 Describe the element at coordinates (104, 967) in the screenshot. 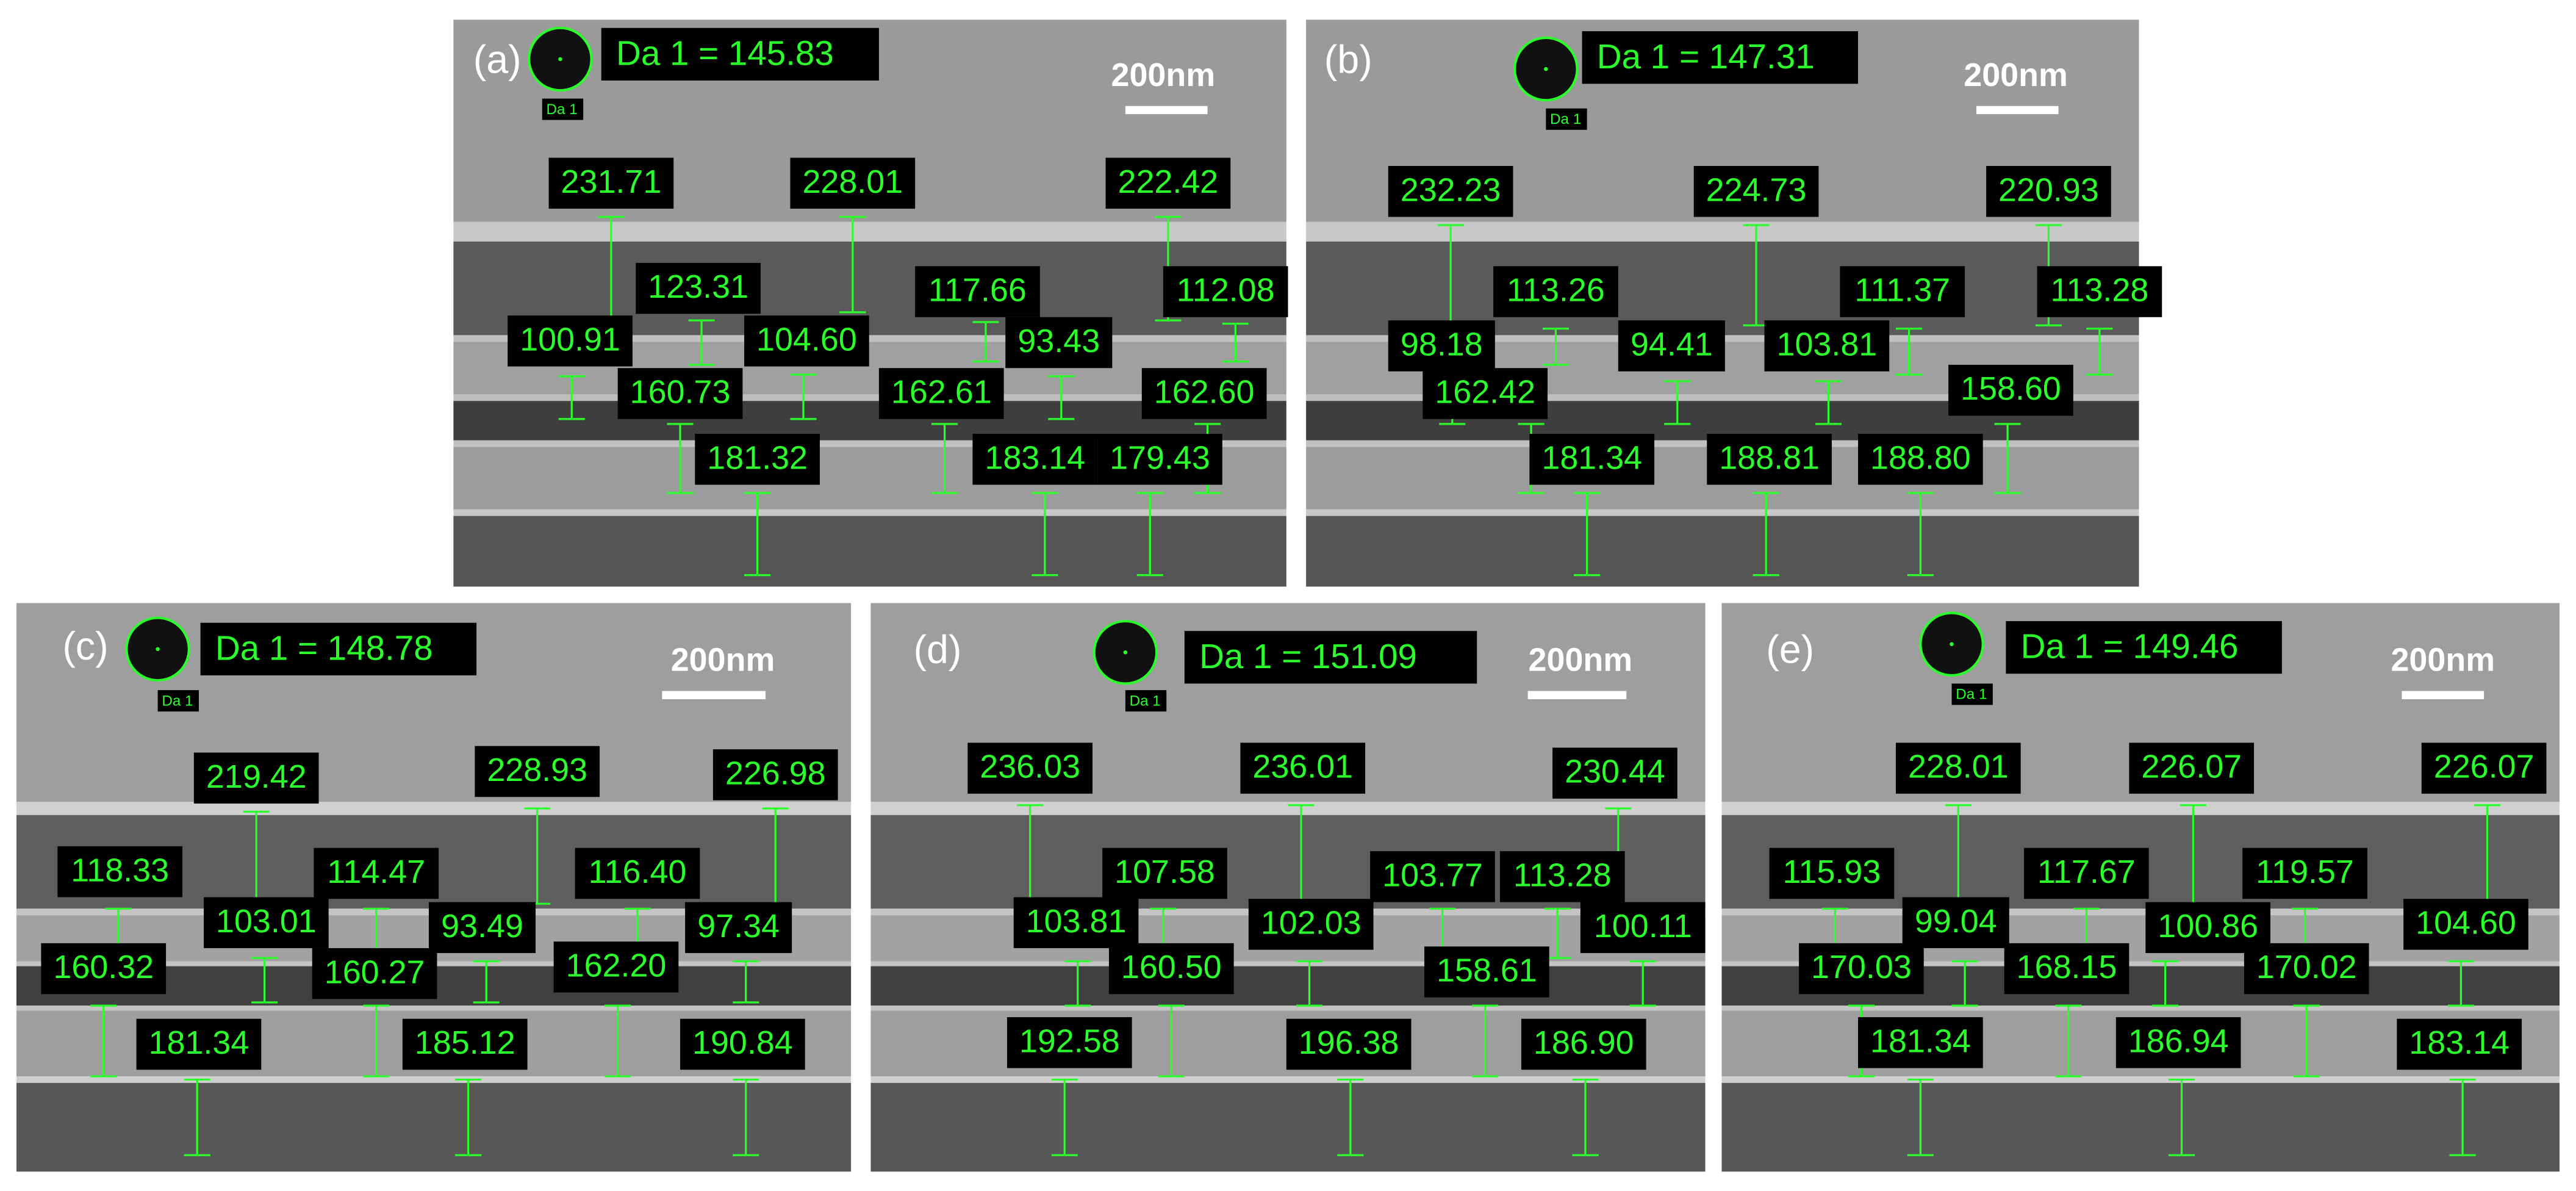

I see `measure-value: 160.32` at that location.